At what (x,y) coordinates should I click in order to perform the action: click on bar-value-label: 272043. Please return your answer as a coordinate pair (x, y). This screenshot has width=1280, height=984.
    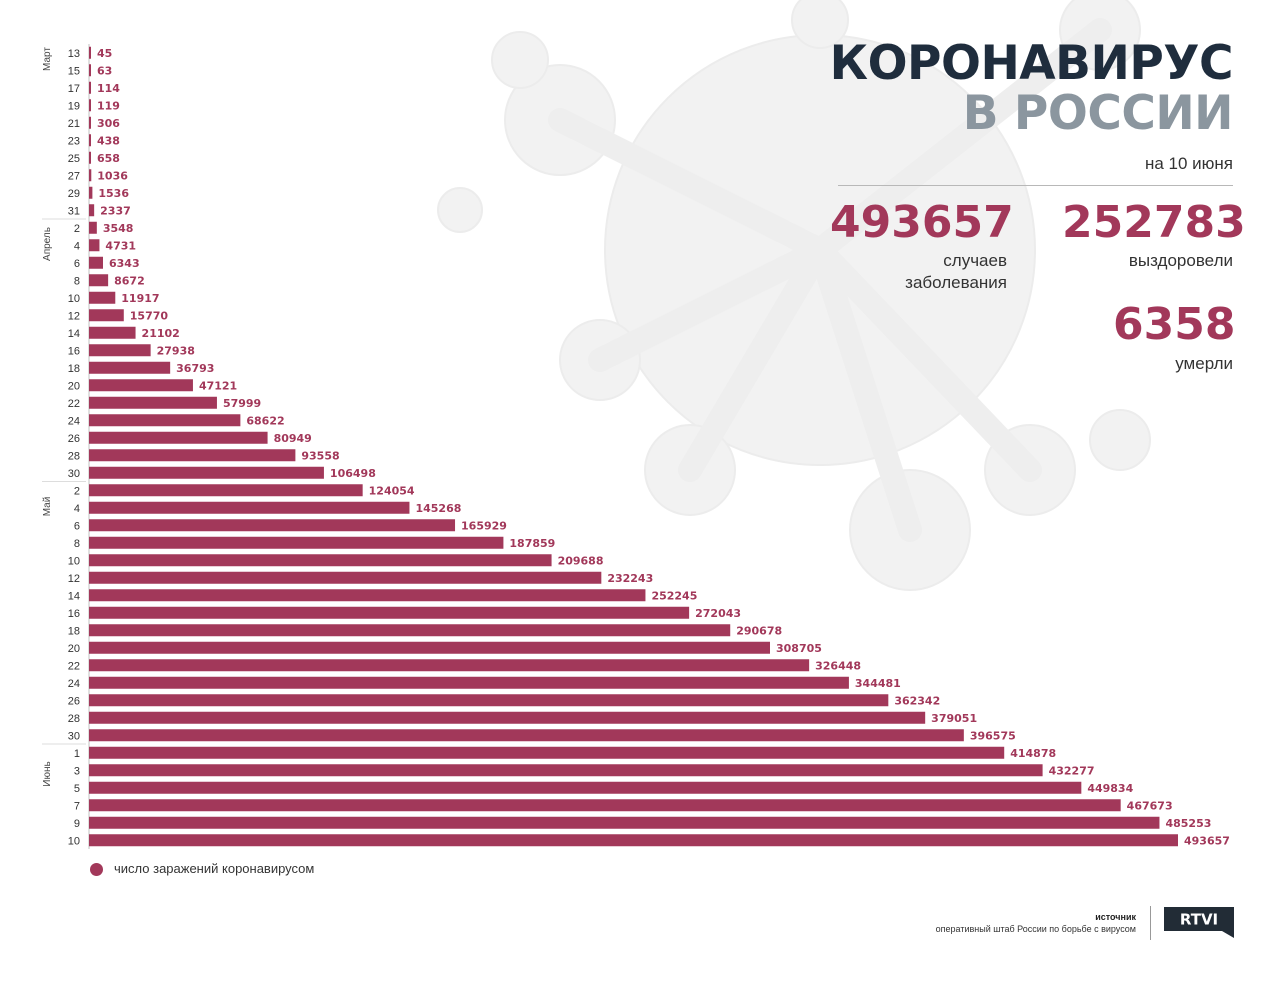
    Looking at the image, I should click on (718, 613).